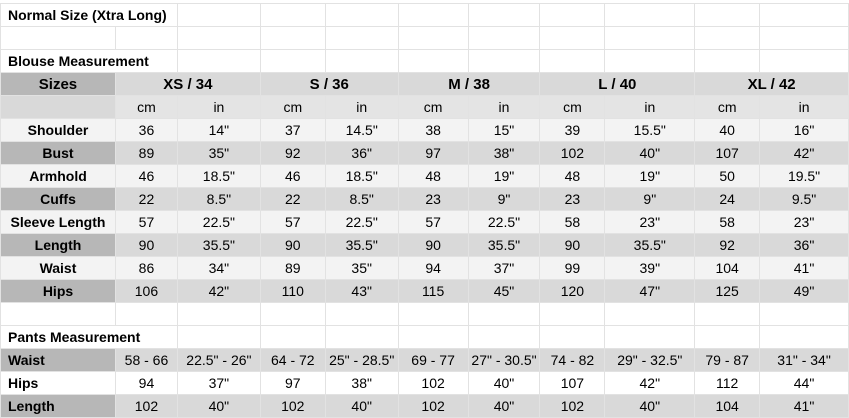 This screenshot has height=418, width=849. Describe the element at coordinates (146, 268) in the screenshot. I see `value-cell: 86` at that location.